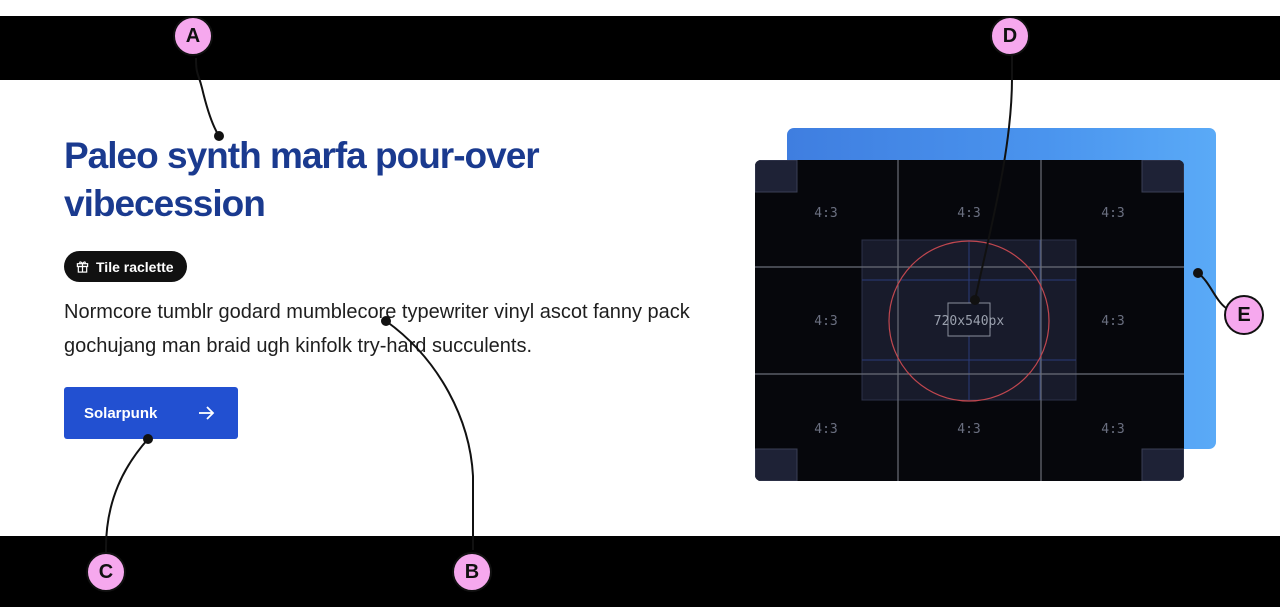 The height and width of the screenshot is (607, 1280). I want to click on tag-badge: Tile raclette, so click(125, 266).